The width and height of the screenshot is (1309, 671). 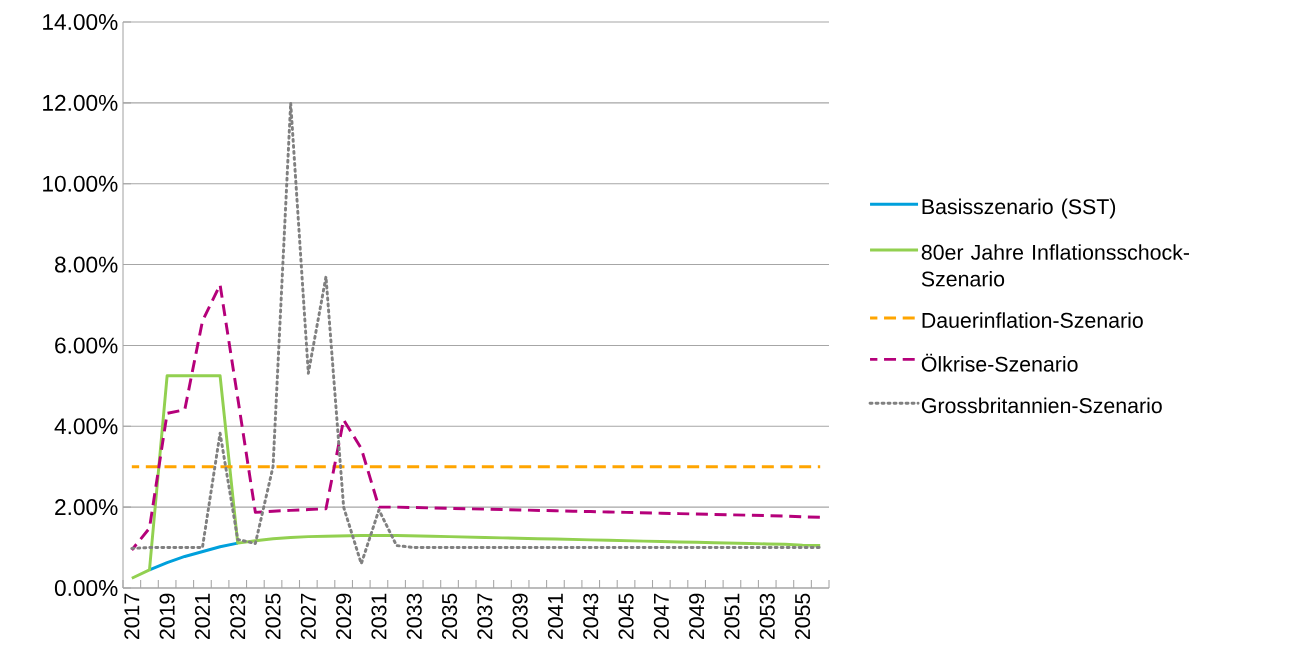 I want to click on x-tick-label: 2019, so click(x=167, y=616).